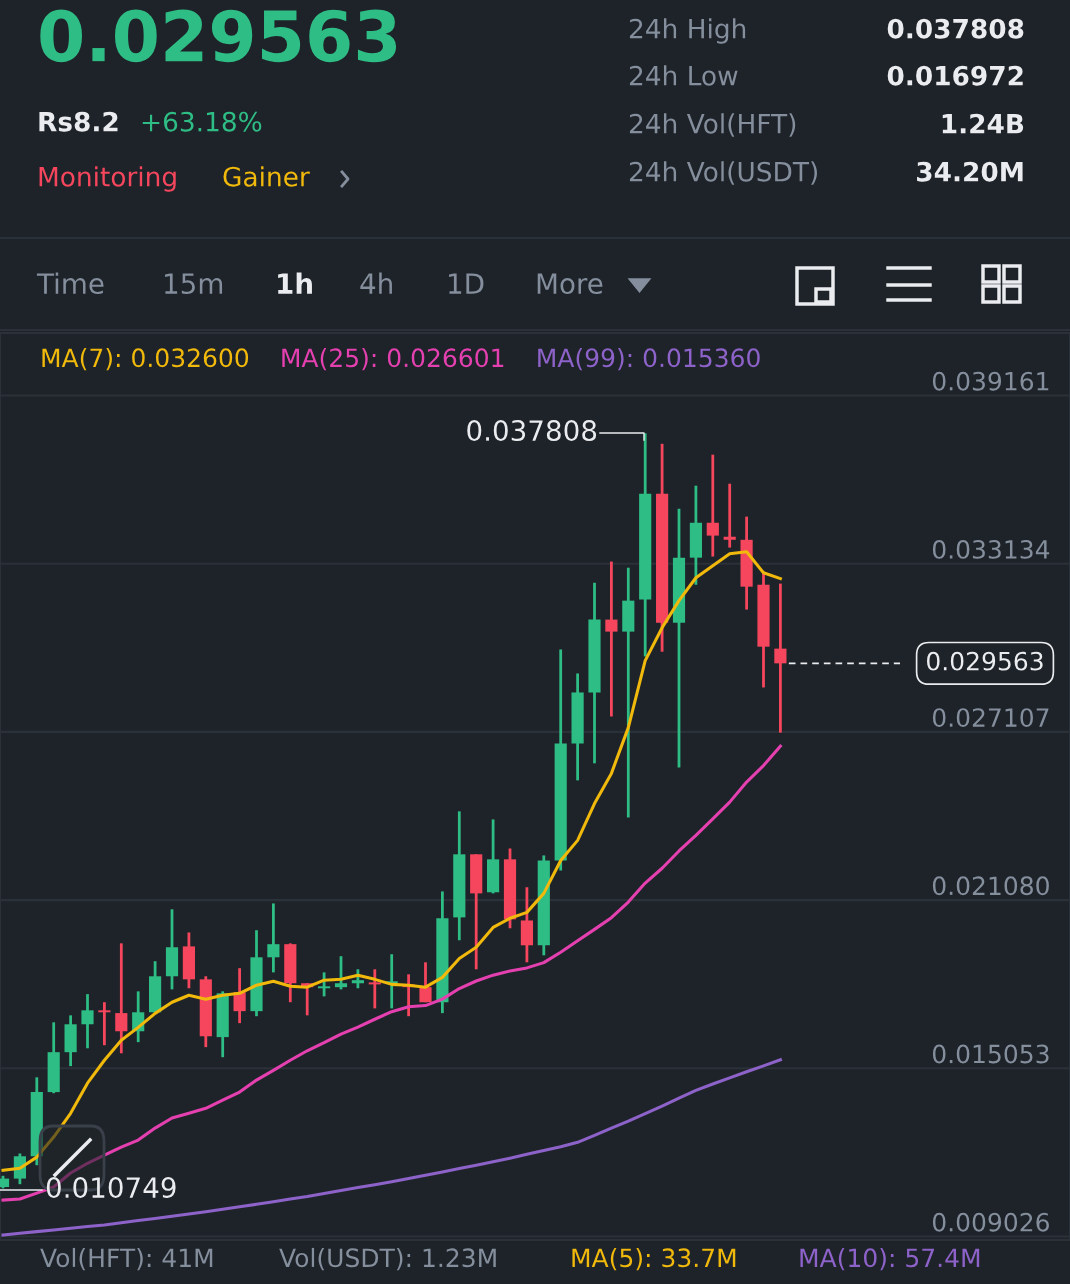 The height and width of the screenshot is (1284, 1070). What do you see at coordinates (107, 179) in the screenshot?
I see `text: Monitoring` at bounding box center [107, 179].